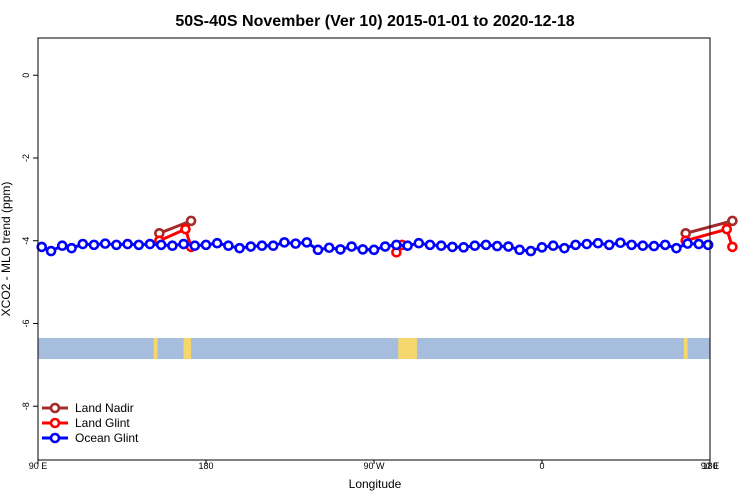 The width and height of the screenshot is (750, 500). I want to click on legend-label-ocean-glint: Ocean Glint, so click(107, 438).